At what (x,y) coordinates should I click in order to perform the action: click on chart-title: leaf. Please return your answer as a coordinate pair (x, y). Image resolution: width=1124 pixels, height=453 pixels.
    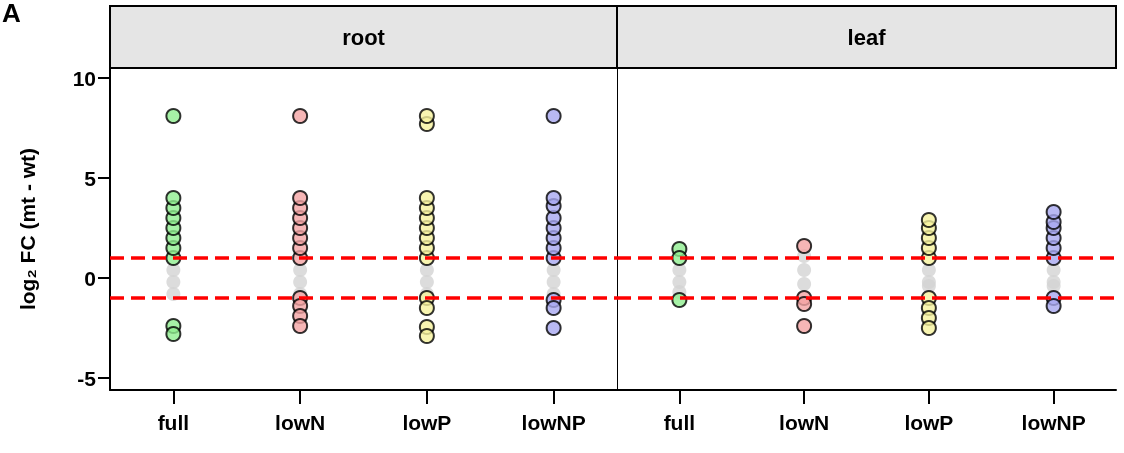
    Looking at the image, I should click on (867, 37).